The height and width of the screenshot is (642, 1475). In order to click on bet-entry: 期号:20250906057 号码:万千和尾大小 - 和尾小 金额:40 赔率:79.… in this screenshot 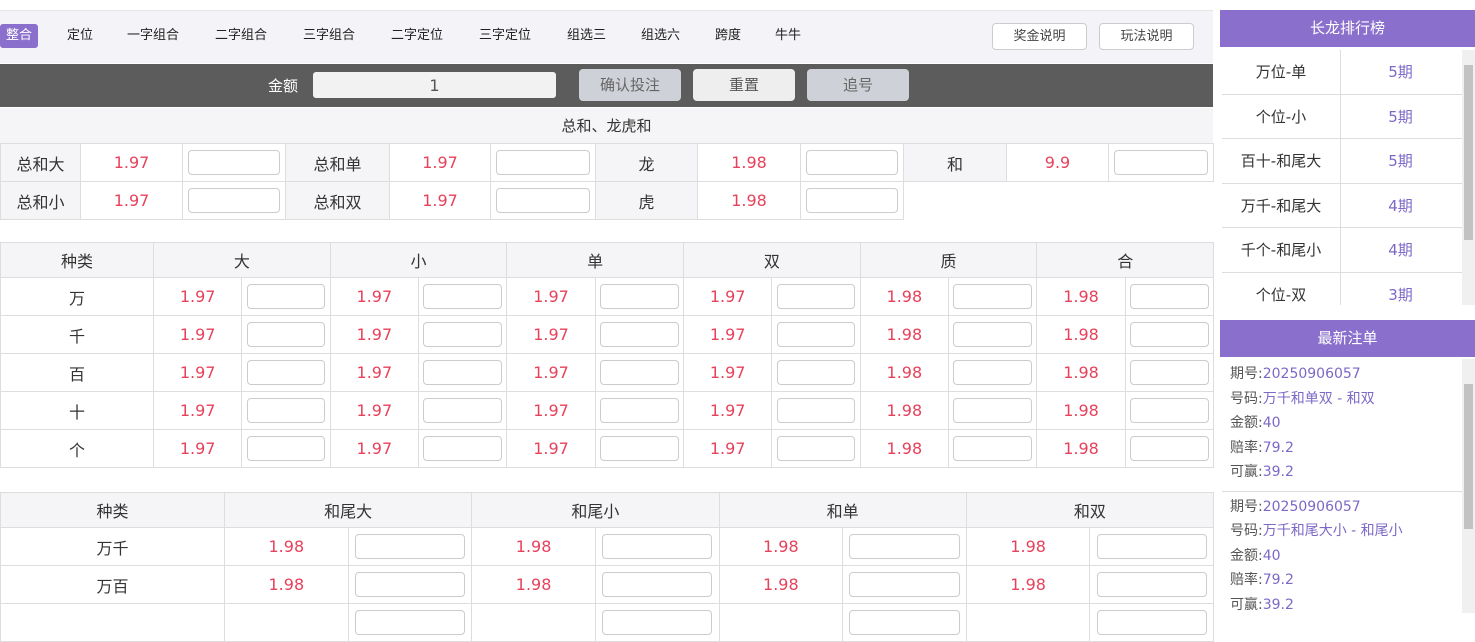, I will do `click(1342, 553)`.